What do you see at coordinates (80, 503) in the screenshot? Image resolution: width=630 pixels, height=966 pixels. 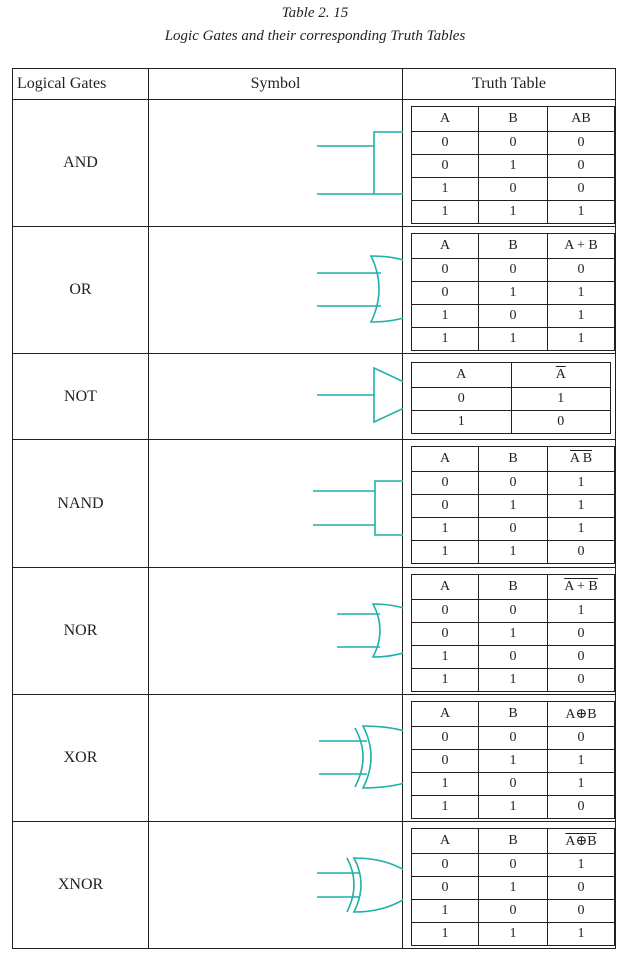 I see `gate-name: NAND` at bounding box center [80, 503].